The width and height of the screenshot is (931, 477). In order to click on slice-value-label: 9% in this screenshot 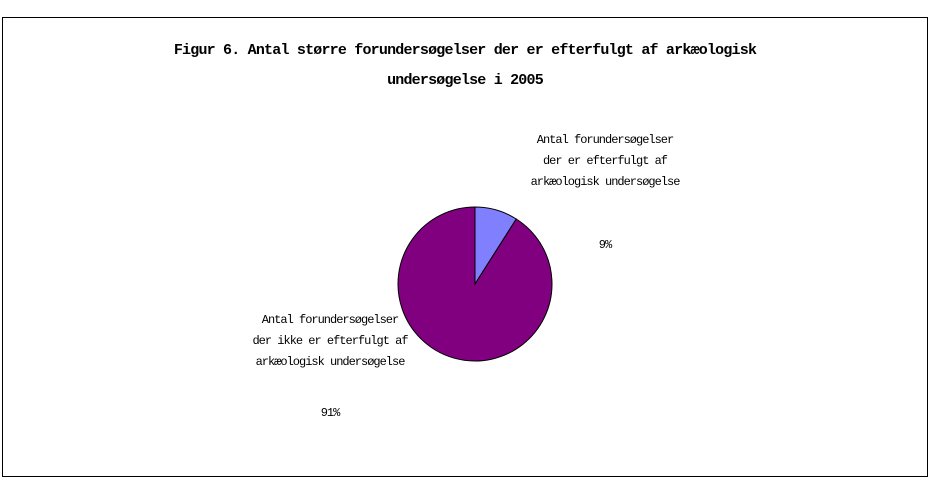, I will do `click(605, 245)`.